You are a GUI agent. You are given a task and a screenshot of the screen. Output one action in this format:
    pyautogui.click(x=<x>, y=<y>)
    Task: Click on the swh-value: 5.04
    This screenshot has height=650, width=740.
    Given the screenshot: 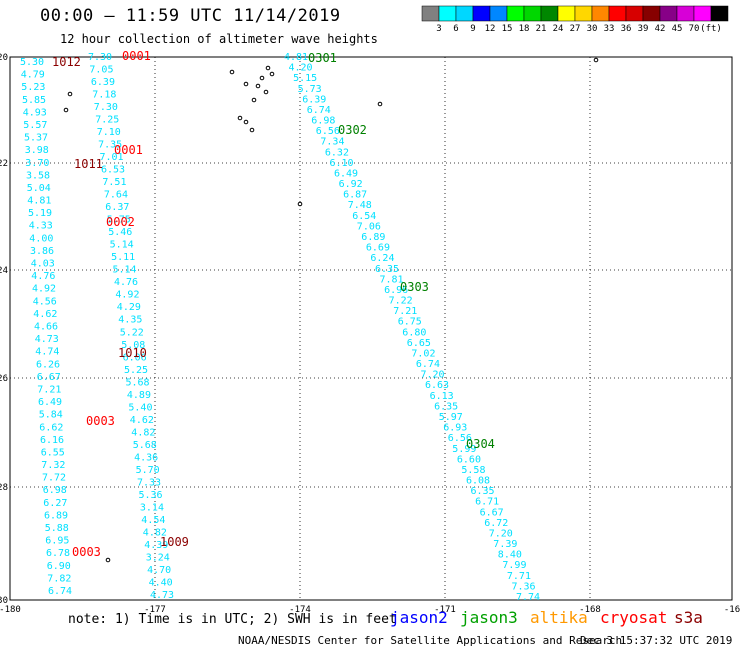 What is the action you would take?
    pyautogui.click(x=39, y=188)
    